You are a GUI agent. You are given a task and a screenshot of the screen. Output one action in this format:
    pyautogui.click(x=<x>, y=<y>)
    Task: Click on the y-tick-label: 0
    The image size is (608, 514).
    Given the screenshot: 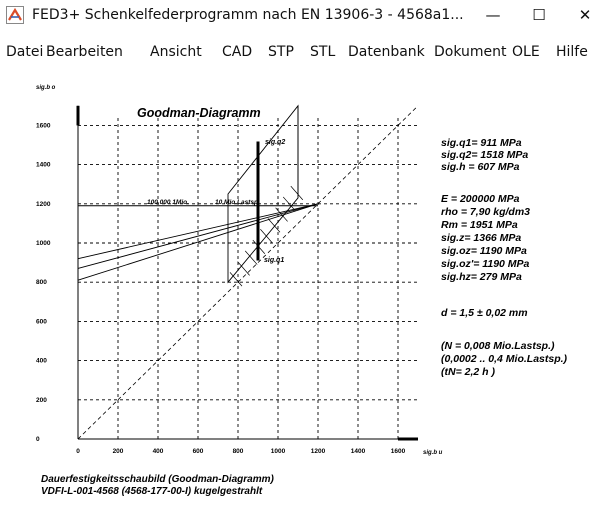 What is the action you would take?
    pyautogui.click(x=38, y=439)
    